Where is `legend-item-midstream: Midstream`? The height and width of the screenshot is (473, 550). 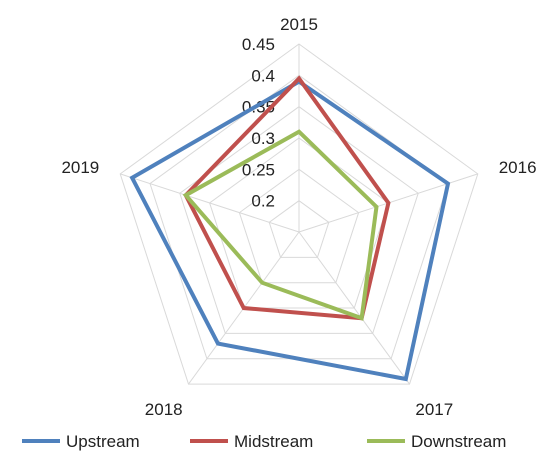
legend-item-midstream: Midstream is located at coordinates (251, 441).